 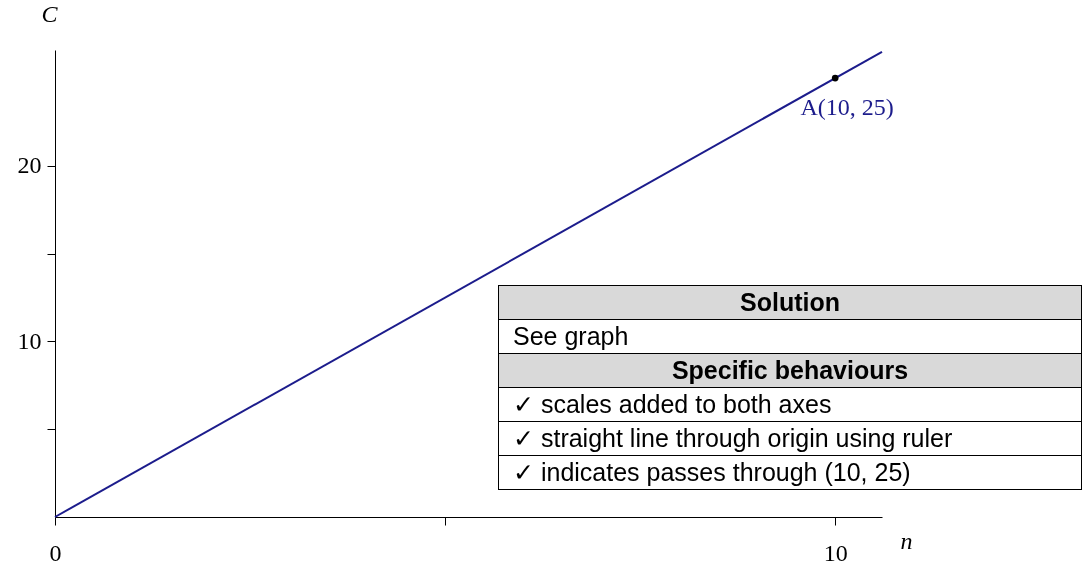 What do you see at coordinates (50, 13) in the screenshot?
I see `y-axis-title: C` at bounding box center [50, 13].